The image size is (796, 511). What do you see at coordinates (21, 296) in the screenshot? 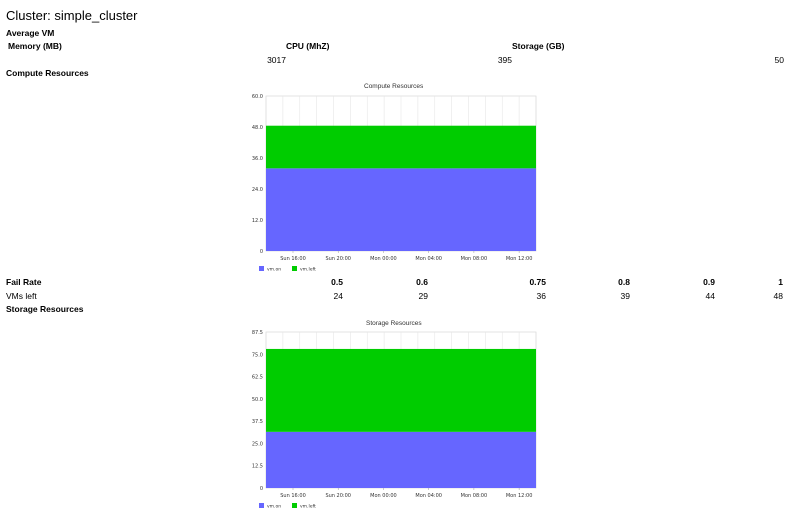
I see `vms-left-label: VMs left` at bounding box center [21, 296].